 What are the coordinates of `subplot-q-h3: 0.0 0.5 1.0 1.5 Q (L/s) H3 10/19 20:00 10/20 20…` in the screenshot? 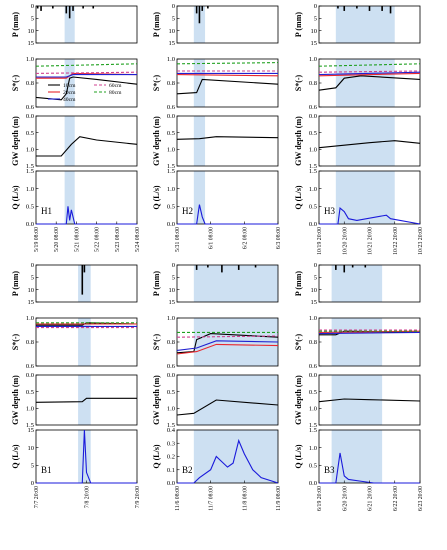 It's located at (359, 211).